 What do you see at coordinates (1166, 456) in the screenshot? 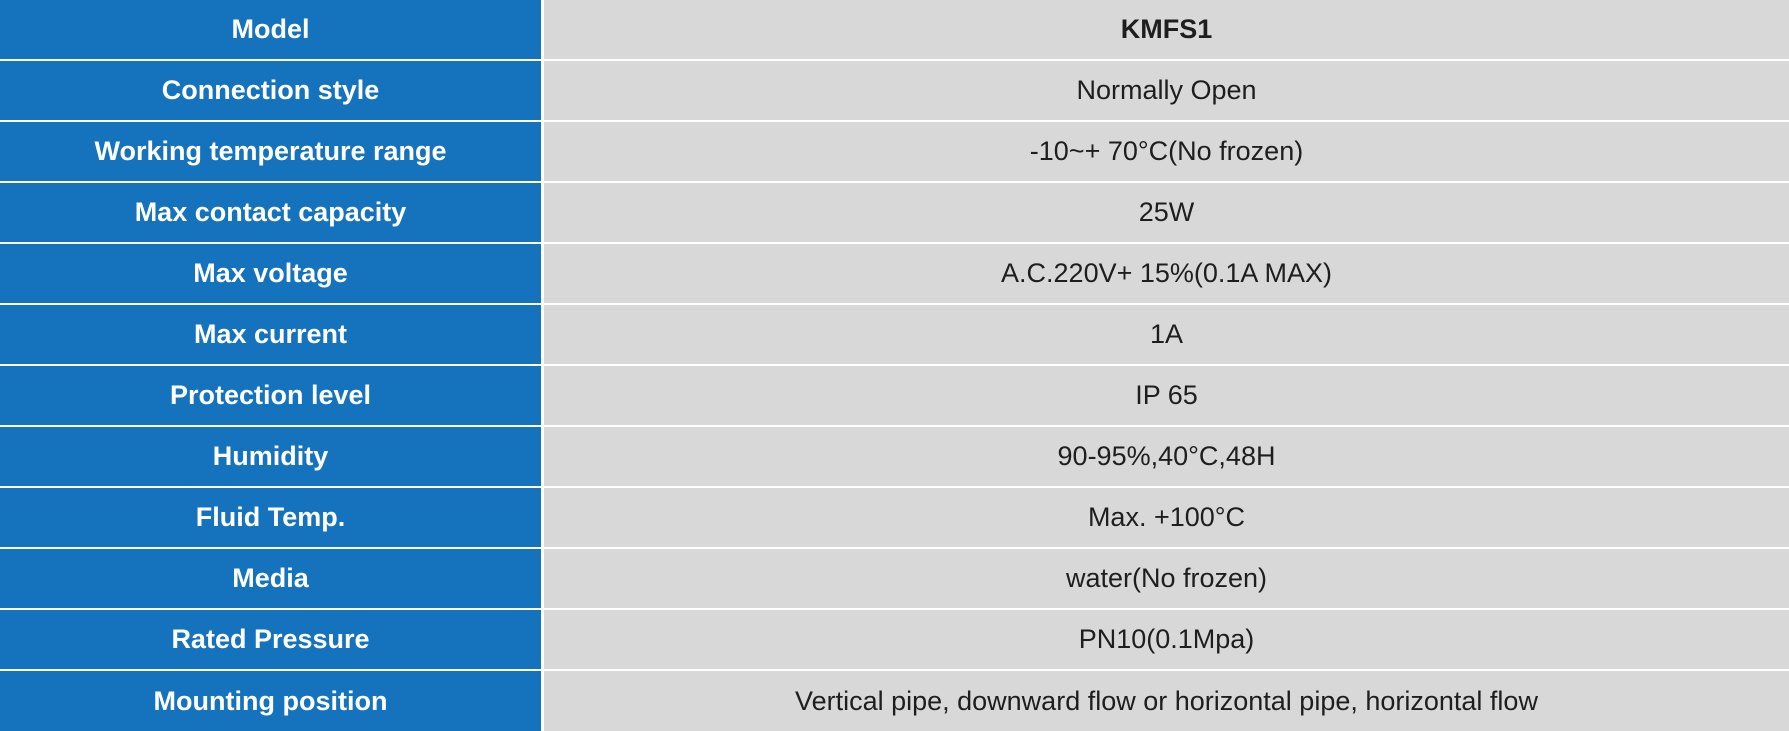
I see `spec-value: 90-95%,40°C,48H` at bounding box center [1166, 456].